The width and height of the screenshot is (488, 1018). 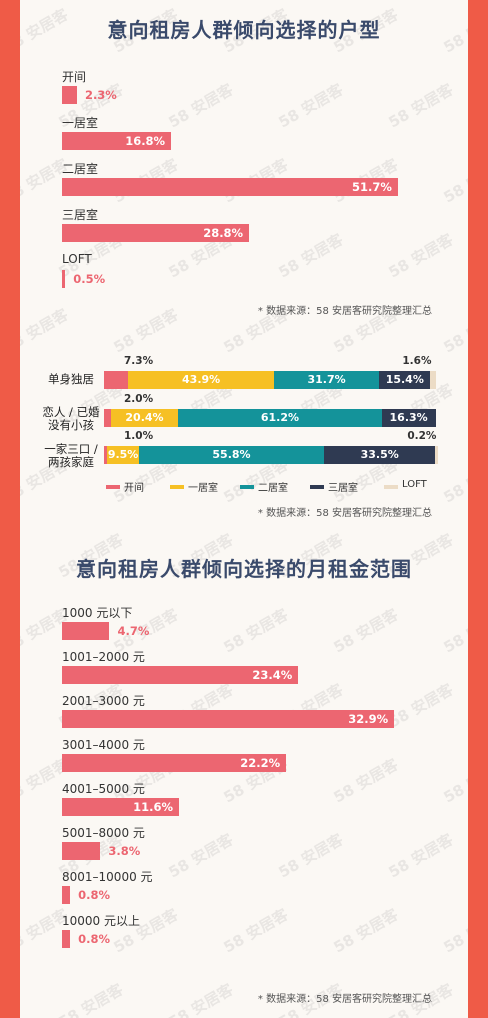 What do you see at coordinates (71, 455) in the screenshot?
I see `row-label: 一家三口 / 两孩家庭` at bounding box center [71, 455].